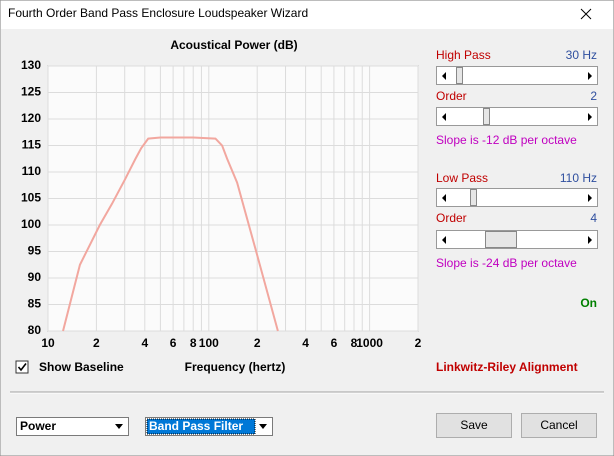 The image size is (614, 456). I want to click on dropdown-value: Power, so click(38, 426).